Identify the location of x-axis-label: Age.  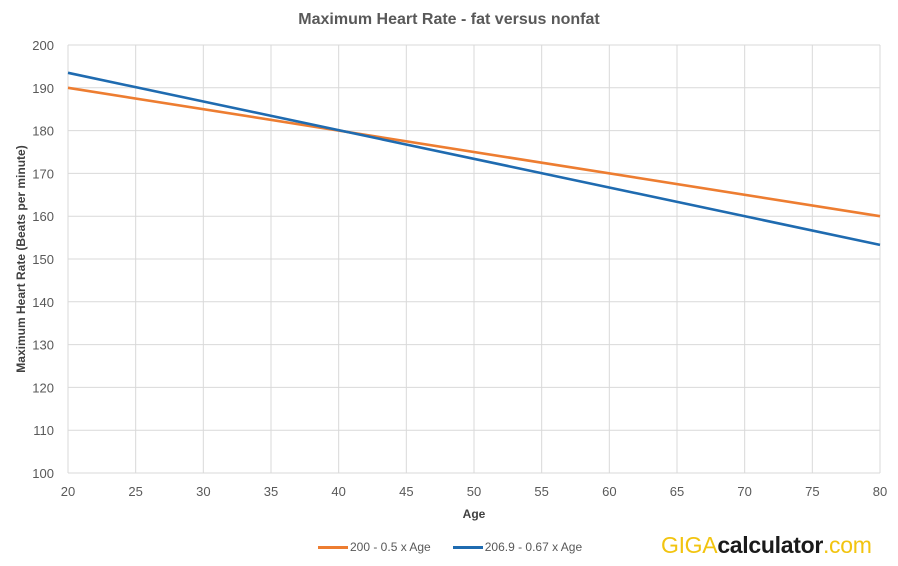
(474, 514).